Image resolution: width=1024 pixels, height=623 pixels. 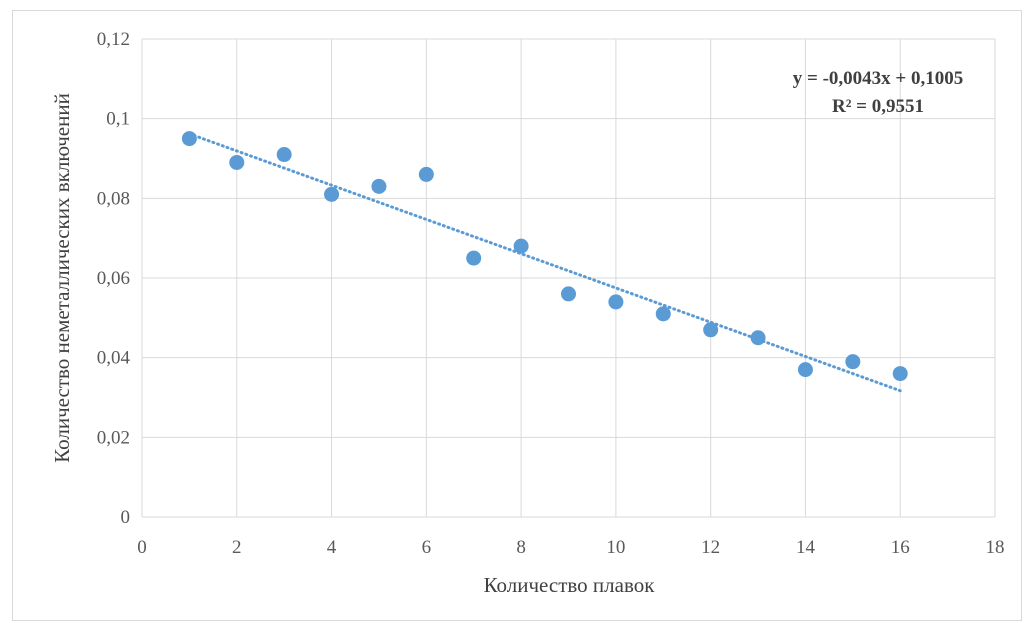 I want to click on x-tick-label: 8, so click(x=521, y=547).